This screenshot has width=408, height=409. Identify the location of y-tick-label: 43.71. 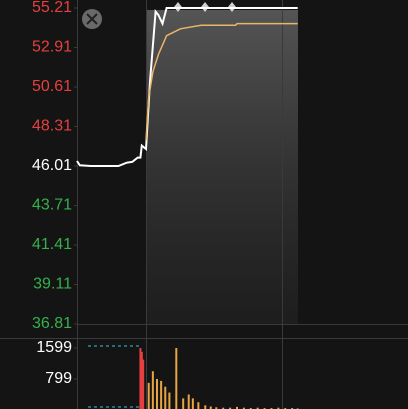
(52, 205).